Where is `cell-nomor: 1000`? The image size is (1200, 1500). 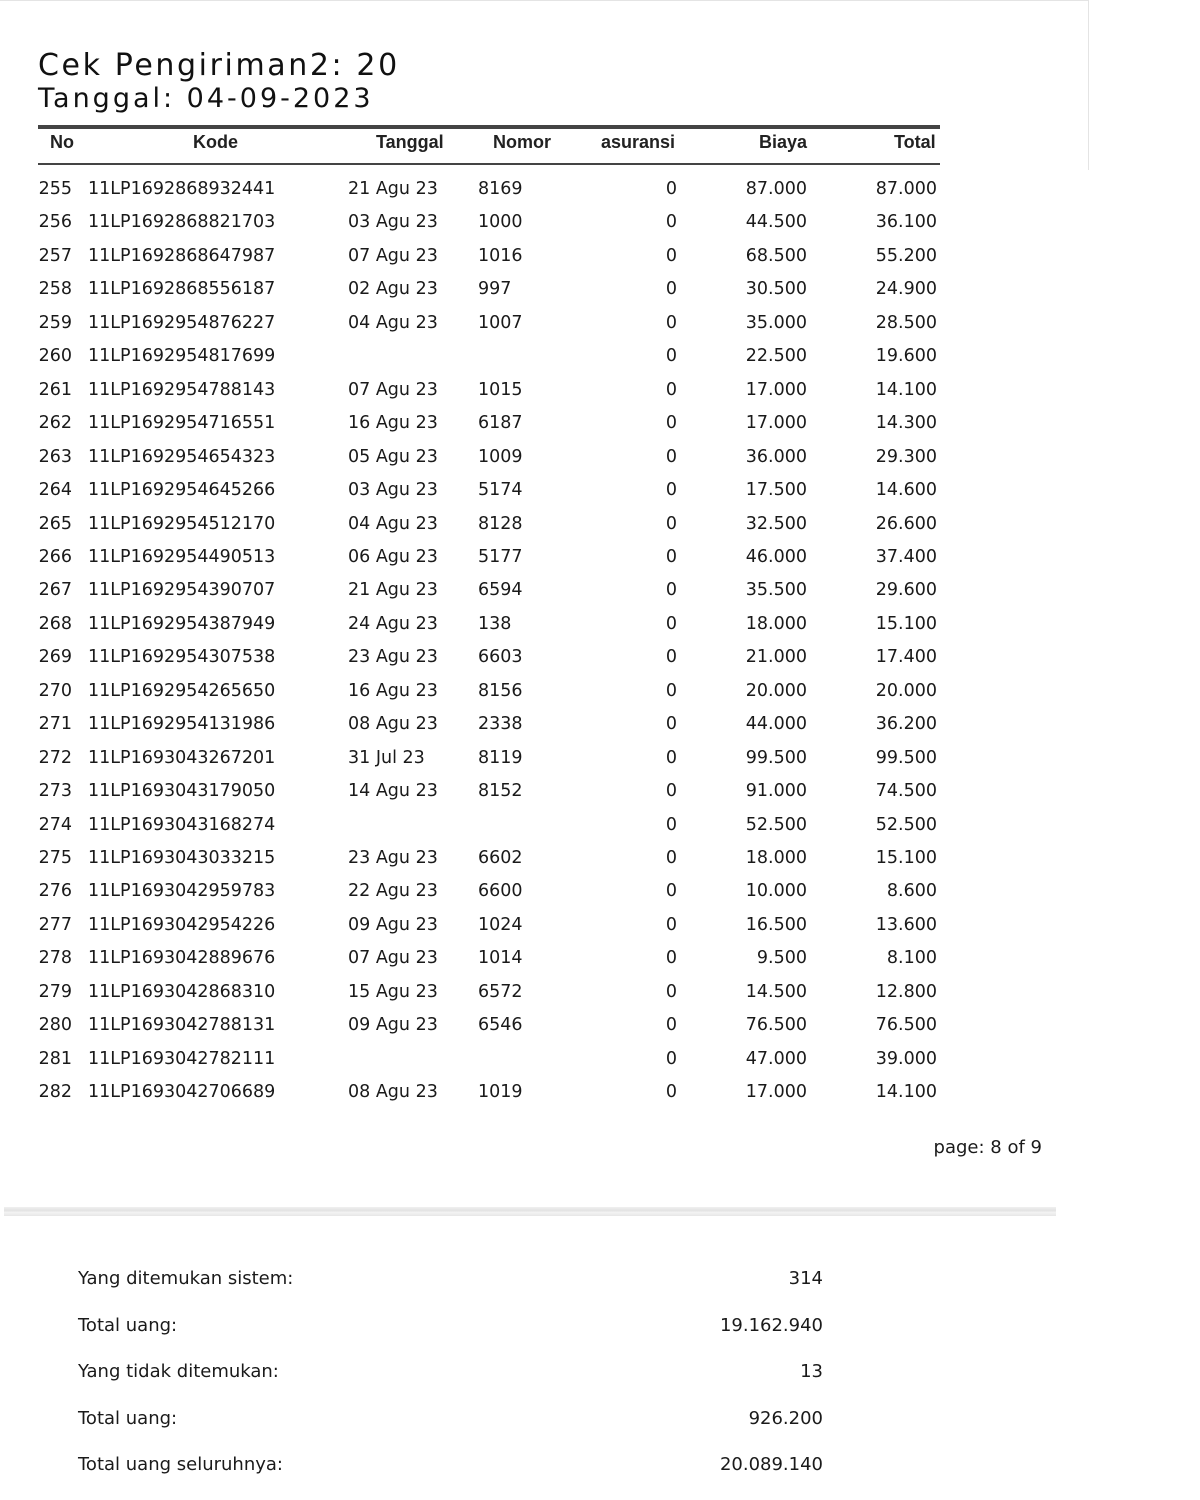 cell-nomor: 1000 is located at coordinates (500, 222).